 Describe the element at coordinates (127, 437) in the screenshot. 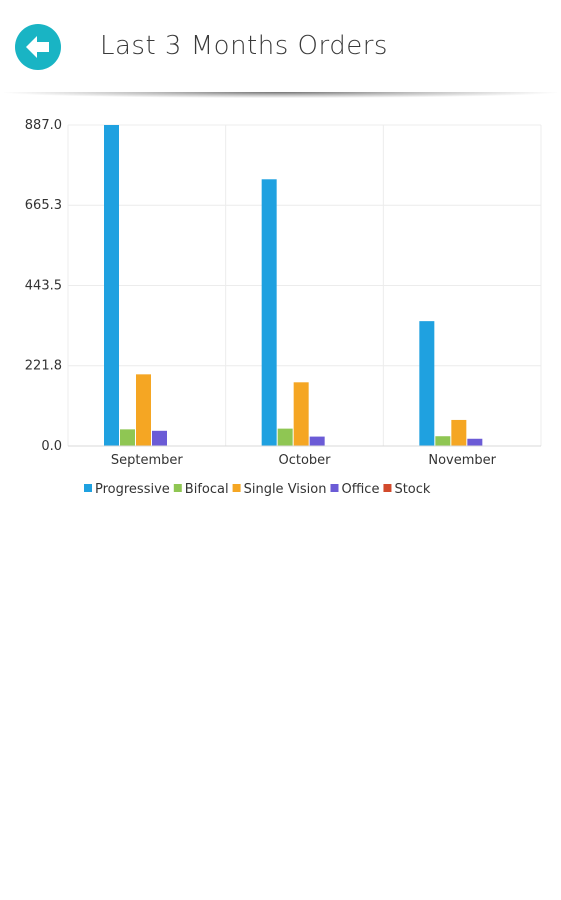

I see `bar-bifocal-september` at that location.